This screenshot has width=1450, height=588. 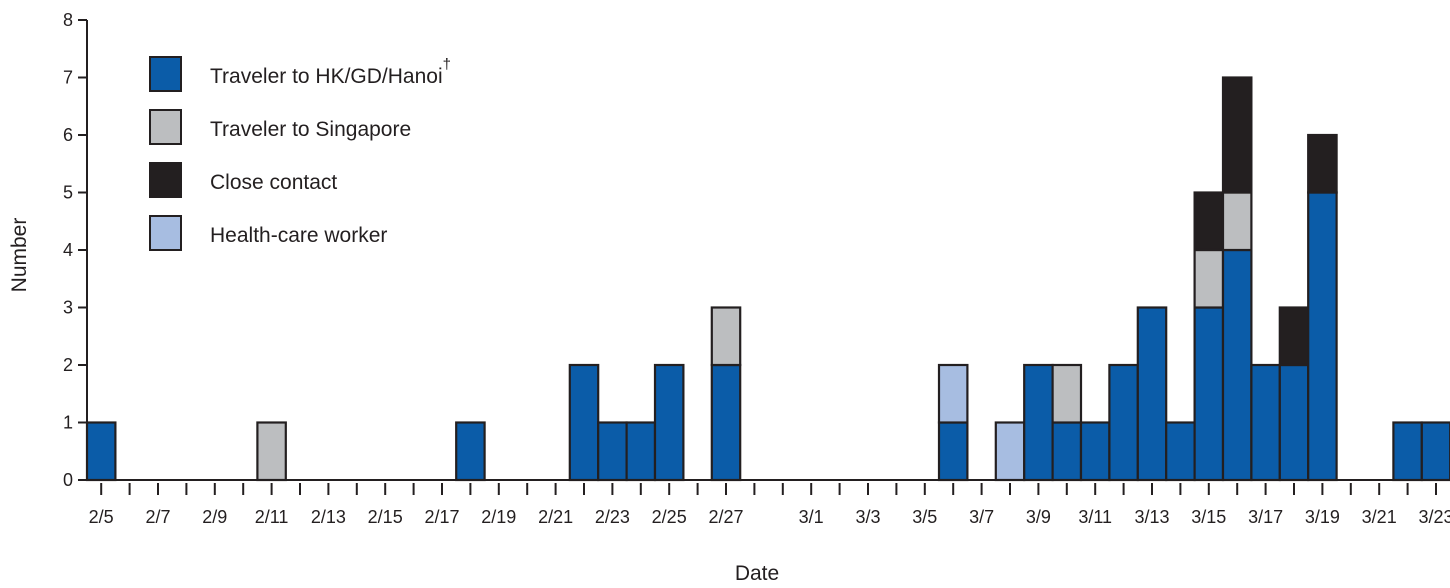 What do you see at coordinates (68, 20) in the screenshot?
I see `y-tick-label-8: 8` at bounding box center [68, 20].